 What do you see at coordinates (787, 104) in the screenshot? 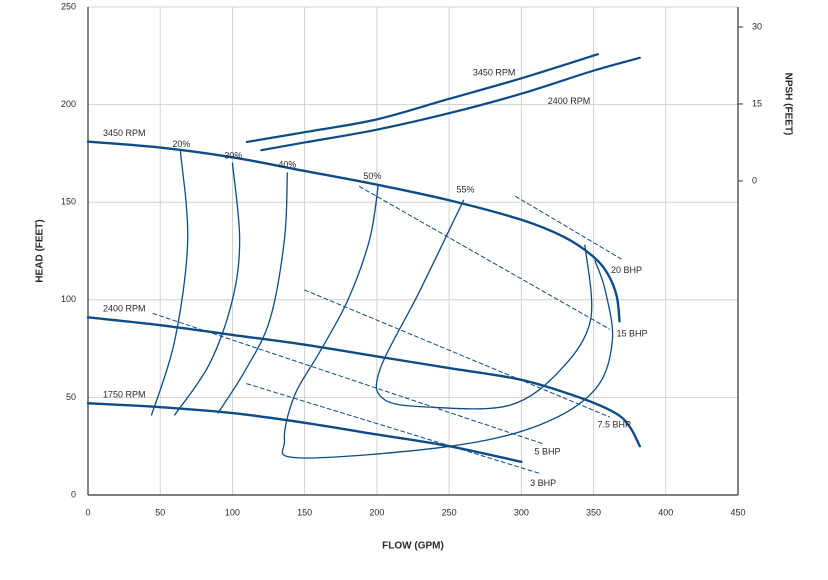
I see `y2-axis-title: NPSH (FEET)` at bounding box center [787, 104].